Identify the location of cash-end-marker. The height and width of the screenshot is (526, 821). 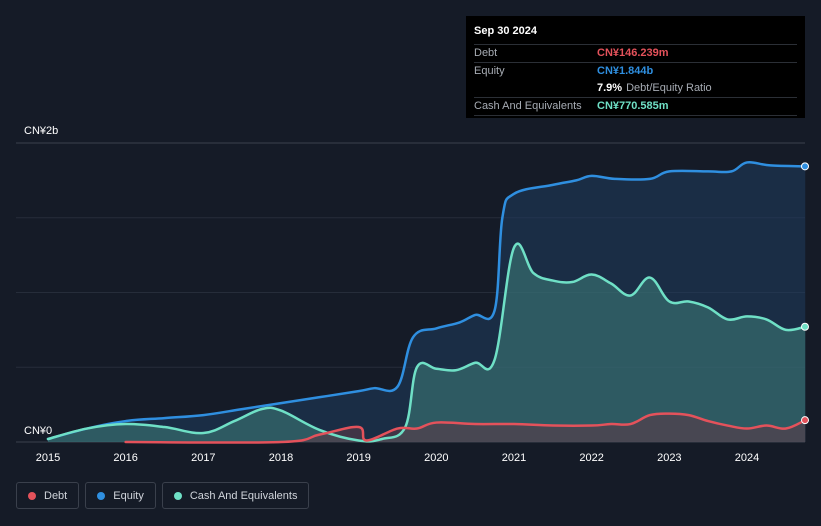
(805, 326).